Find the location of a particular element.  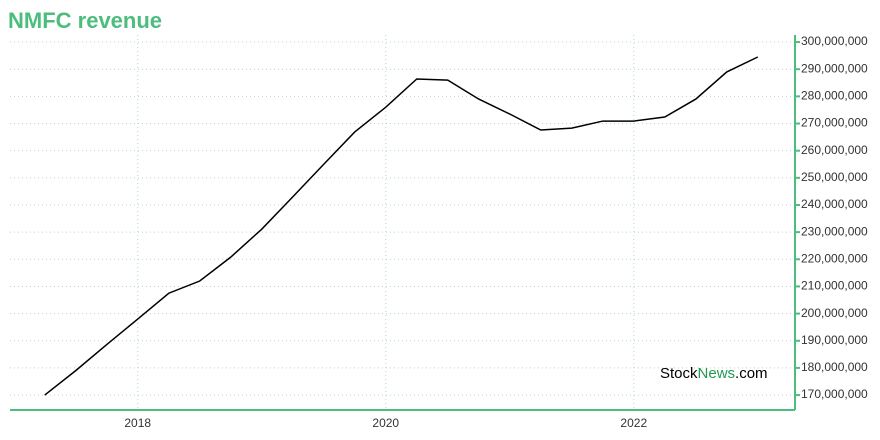

watermark: StockNews.com is located at coordinates (714, 373).